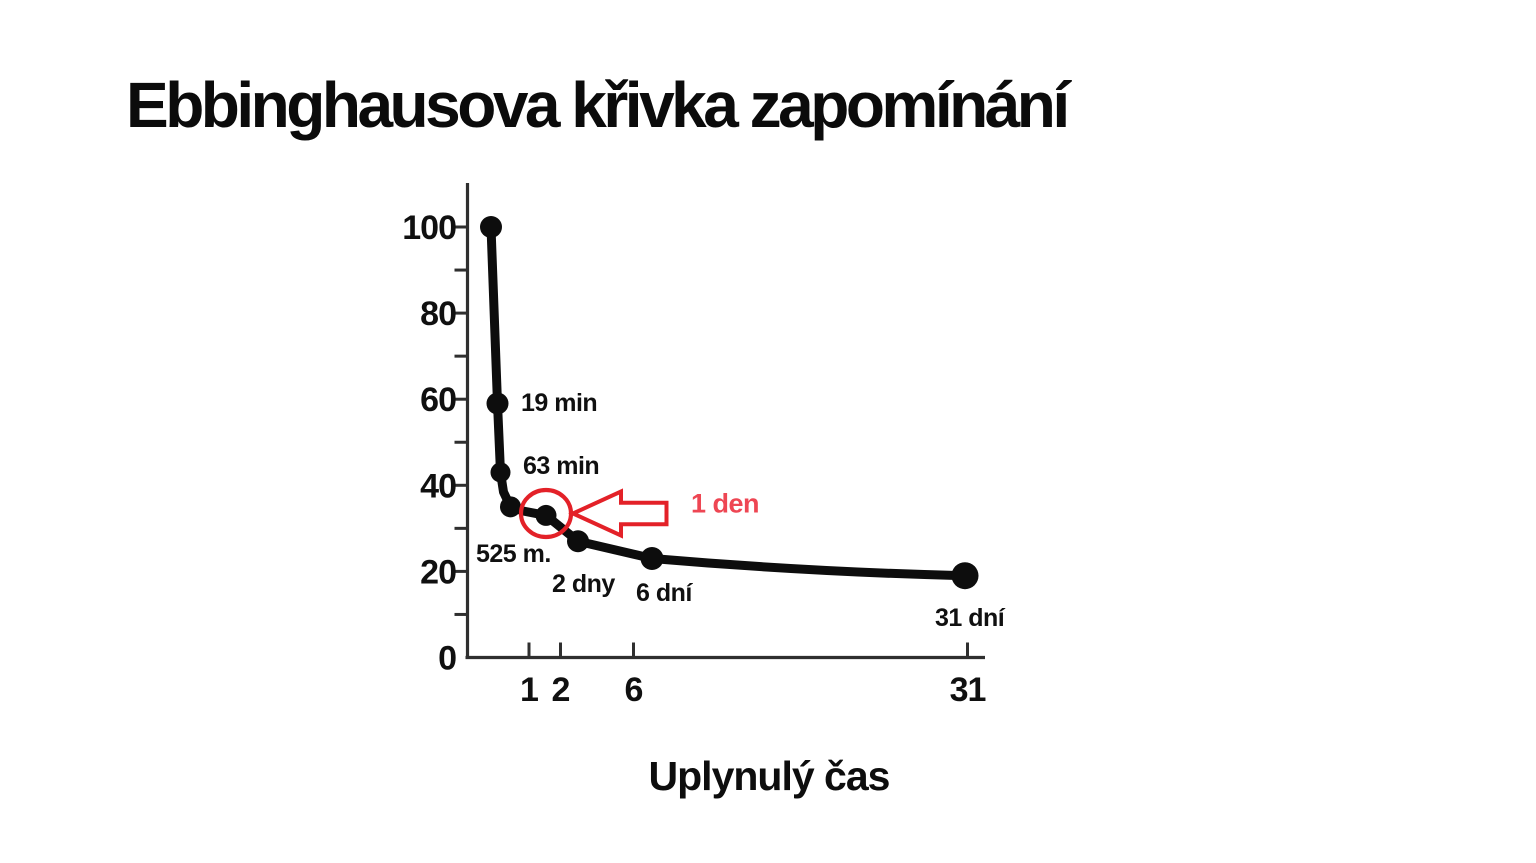  What do you see at coordinates (561, 466) in the screenshot?
I see `point-label-63-min: 63 min` at bounding box center [561, 466].